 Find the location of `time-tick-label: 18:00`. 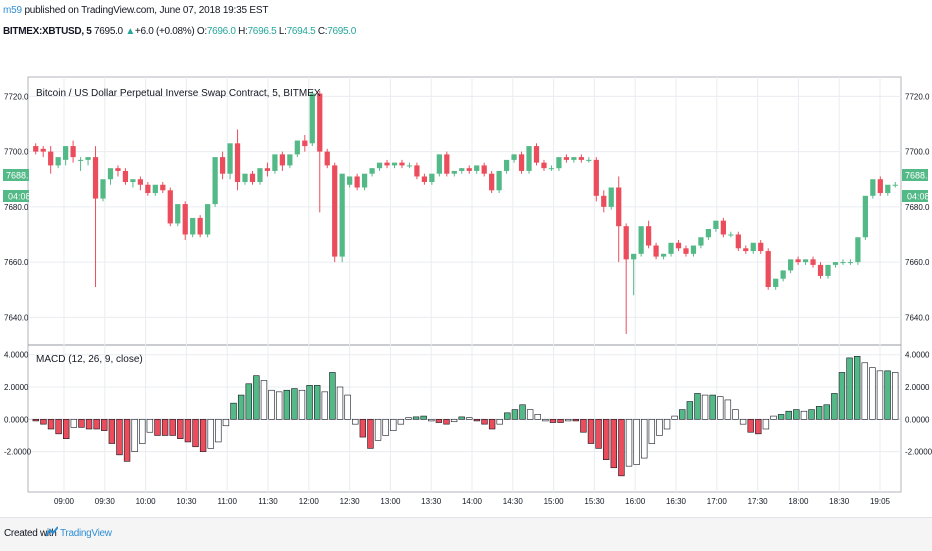

time-tick-label: 18:00 is located at coordinates (798, 501).